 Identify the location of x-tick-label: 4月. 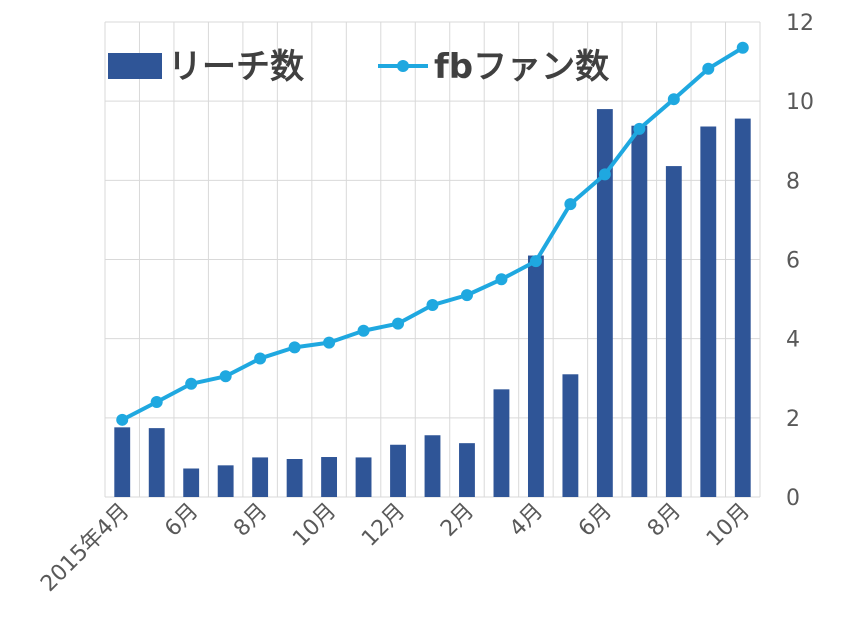
(526, 520).